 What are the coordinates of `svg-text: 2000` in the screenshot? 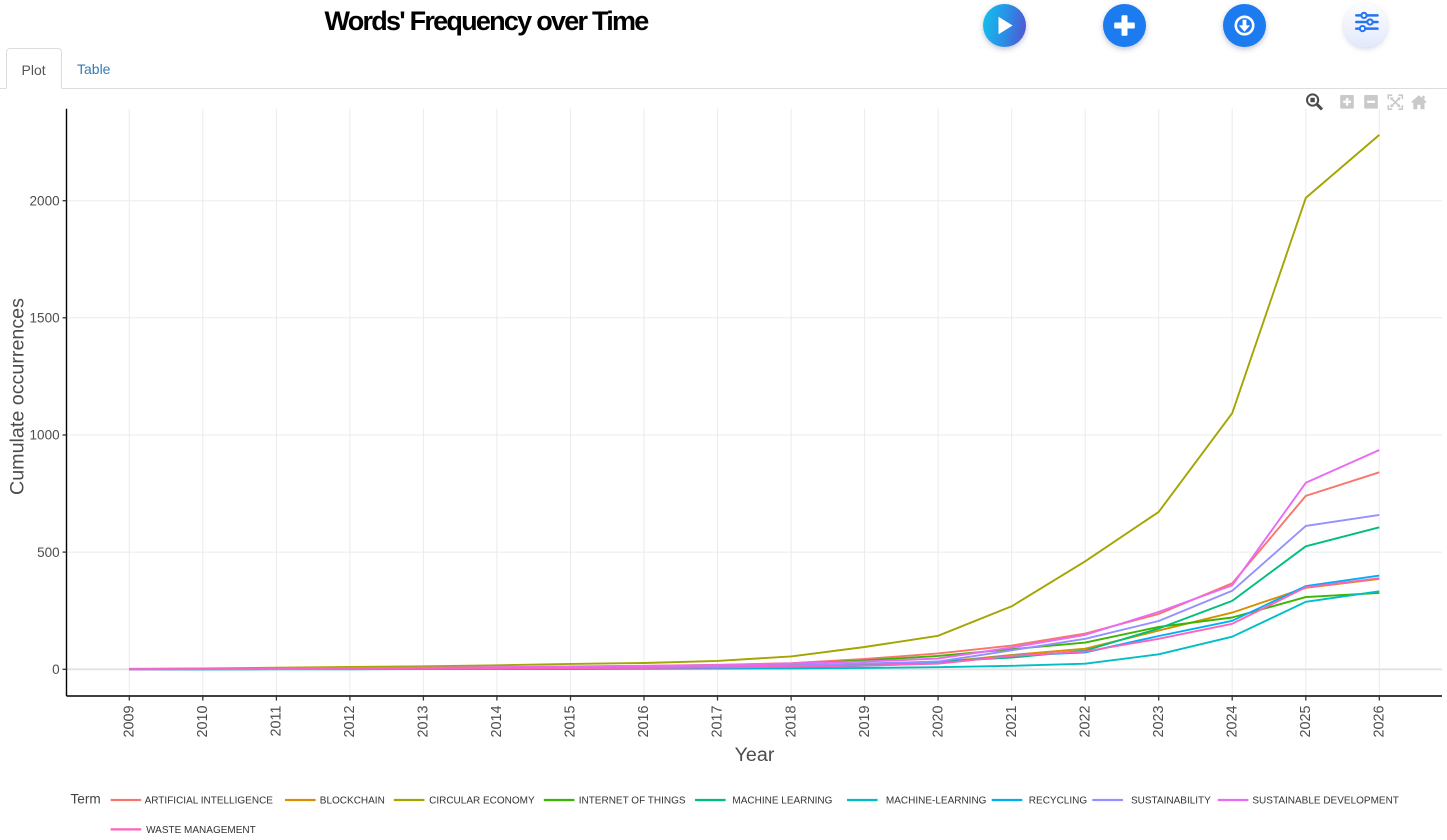 It's located at (45, 200).